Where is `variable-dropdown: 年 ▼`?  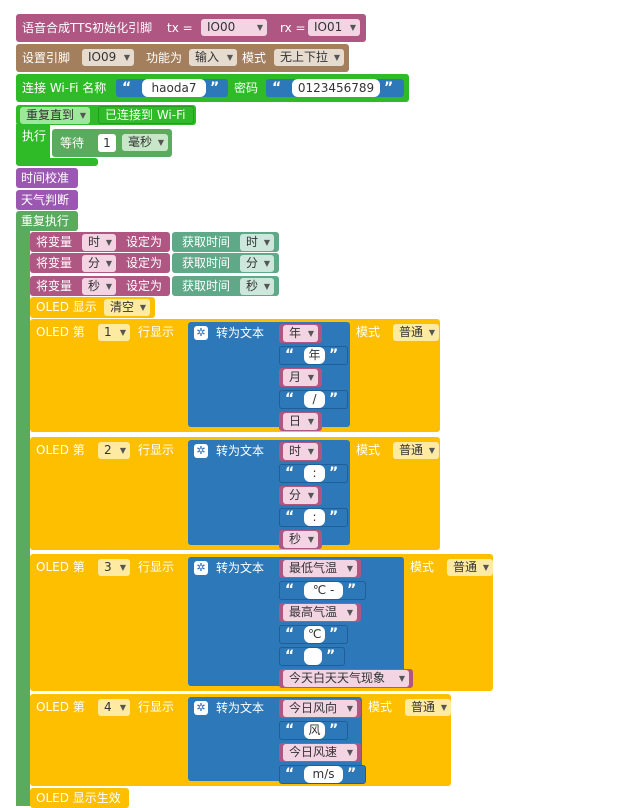 variable-dropdown: 年 ▼ is located at coordinates (300, 333).